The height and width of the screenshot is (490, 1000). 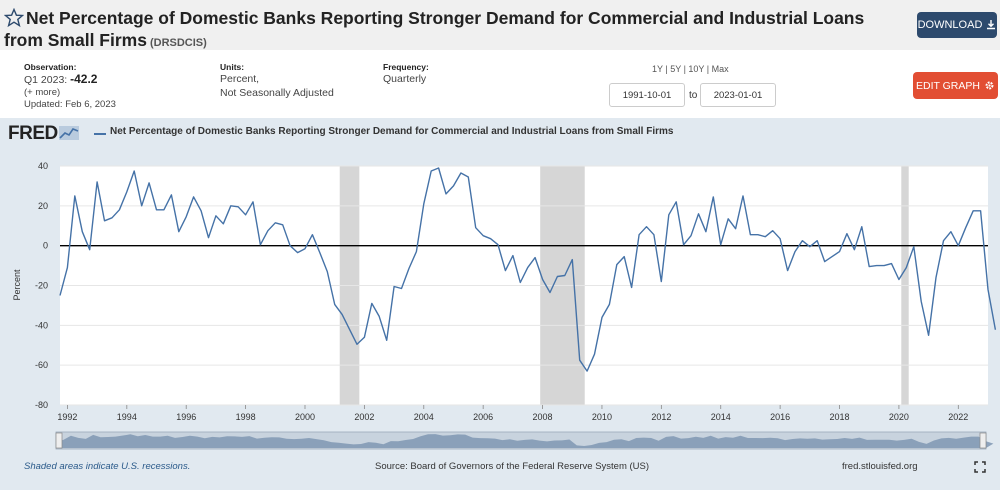 What do you see at coordinates (525, 441) in the screenshot?
I see `navigator-area` at bounding box center [525, 441].